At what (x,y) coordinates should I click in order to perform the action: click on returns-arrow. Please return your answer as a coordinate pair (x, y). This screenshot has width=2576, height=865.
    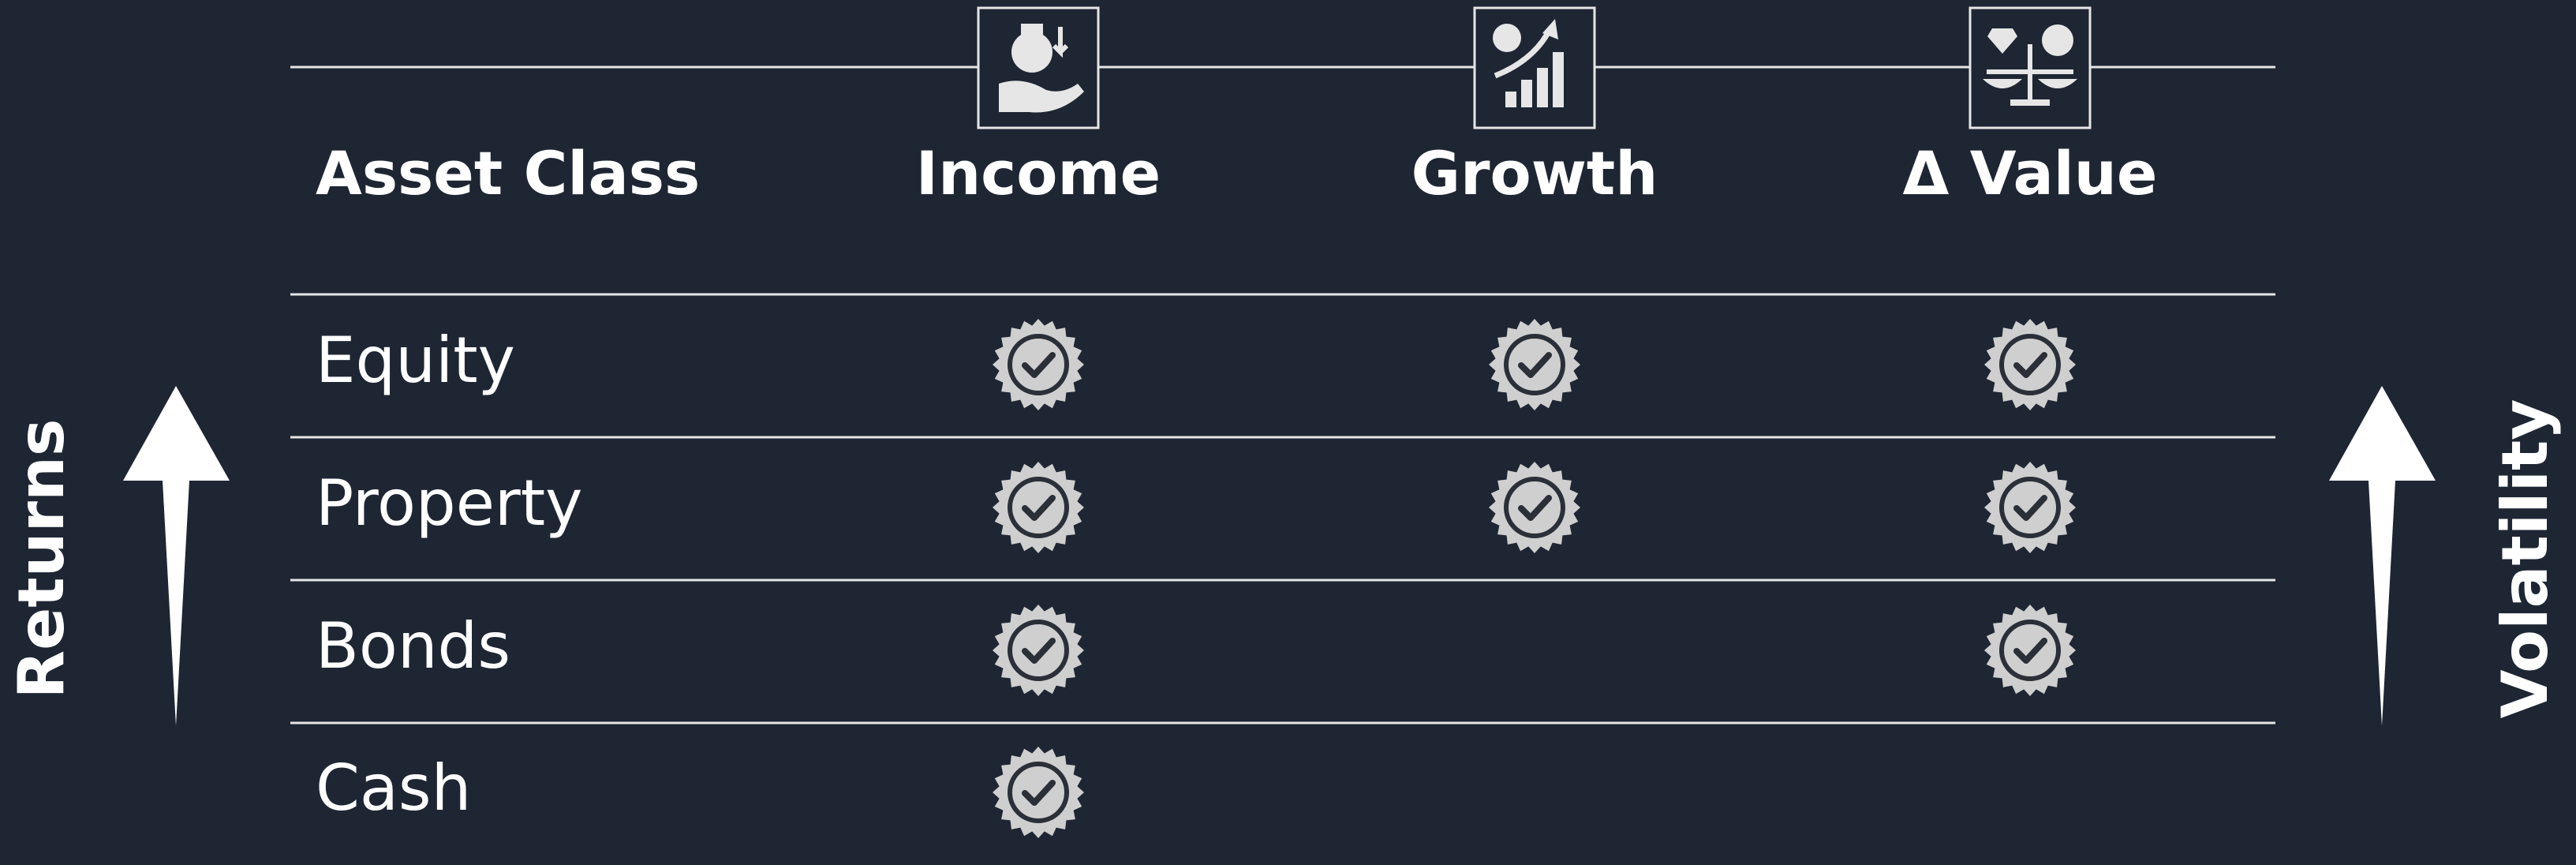
    Looking at the image, I should click on (176, 556).